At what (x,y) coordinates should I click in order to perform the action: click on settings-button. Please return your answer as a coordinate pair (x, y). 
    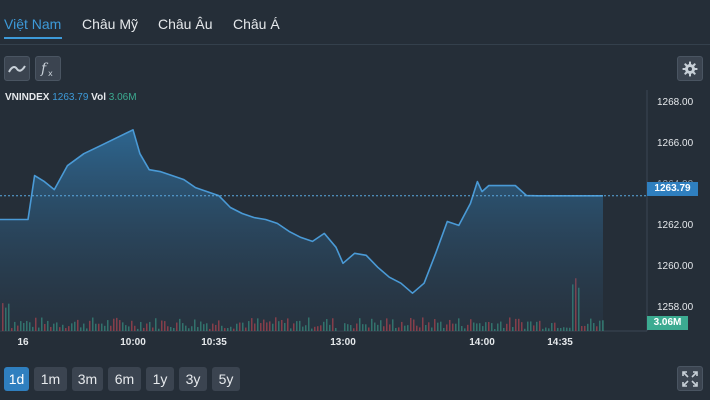
    Looking at the image, I should click on (690, 68).